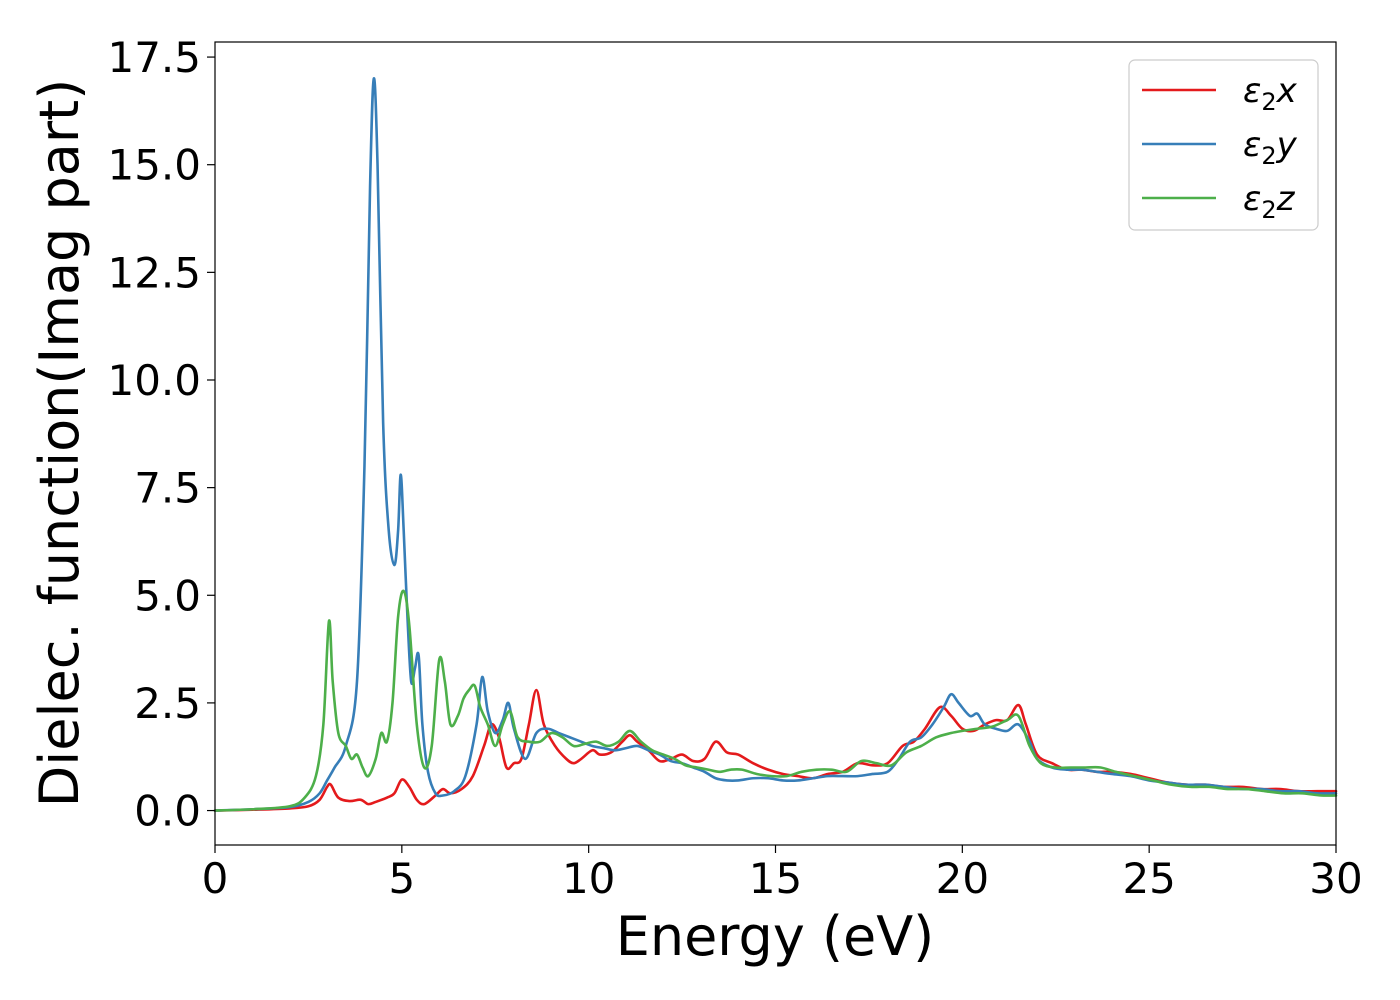 The width and height of the screenshot is (1400, 1000). What do you see at coordinates (167, 811) in the screenshot?
I see `y-tick-label: 0.0` at bounding box center [167, 811].